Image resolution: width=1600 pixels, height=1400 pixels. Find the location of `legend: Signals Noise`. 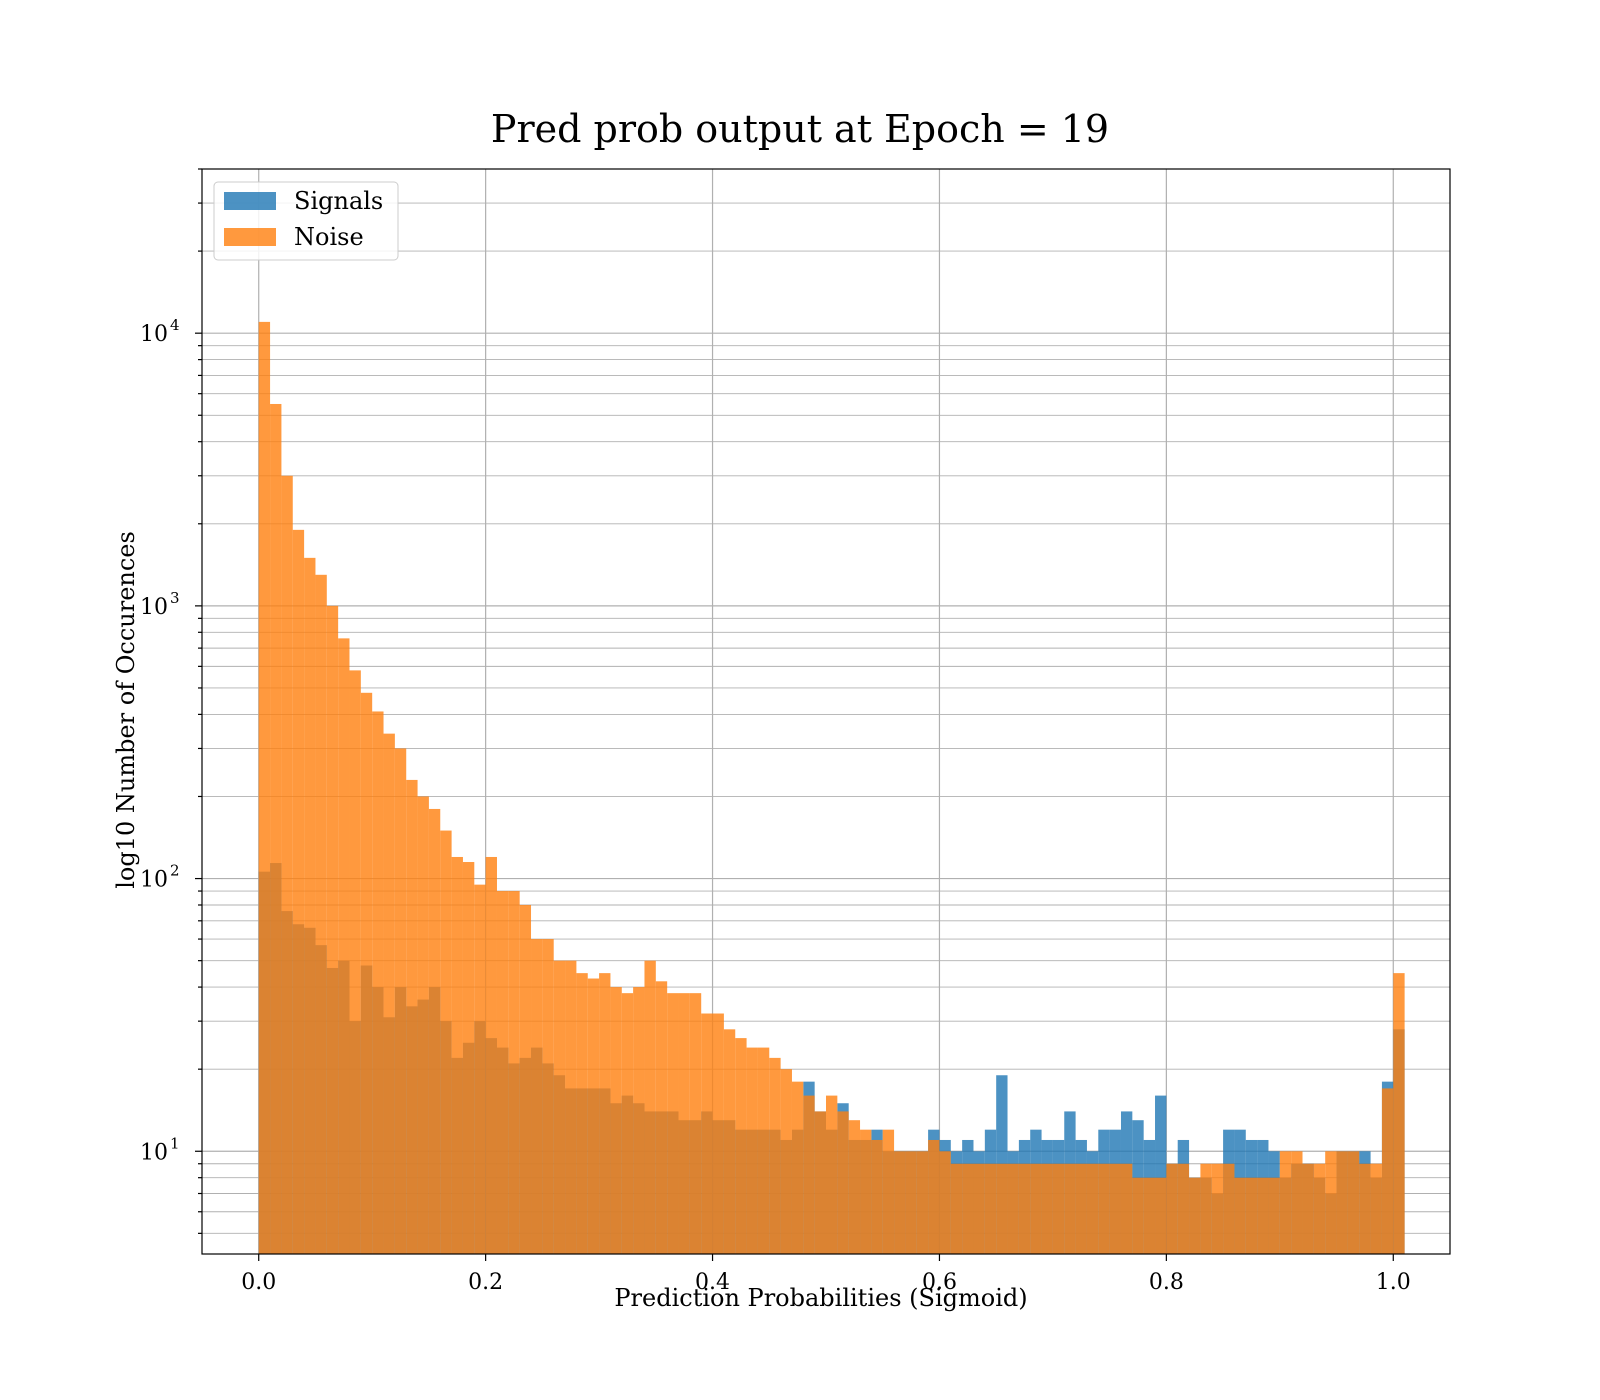

legend: Signals Noise is located at coordinates (306, 221).